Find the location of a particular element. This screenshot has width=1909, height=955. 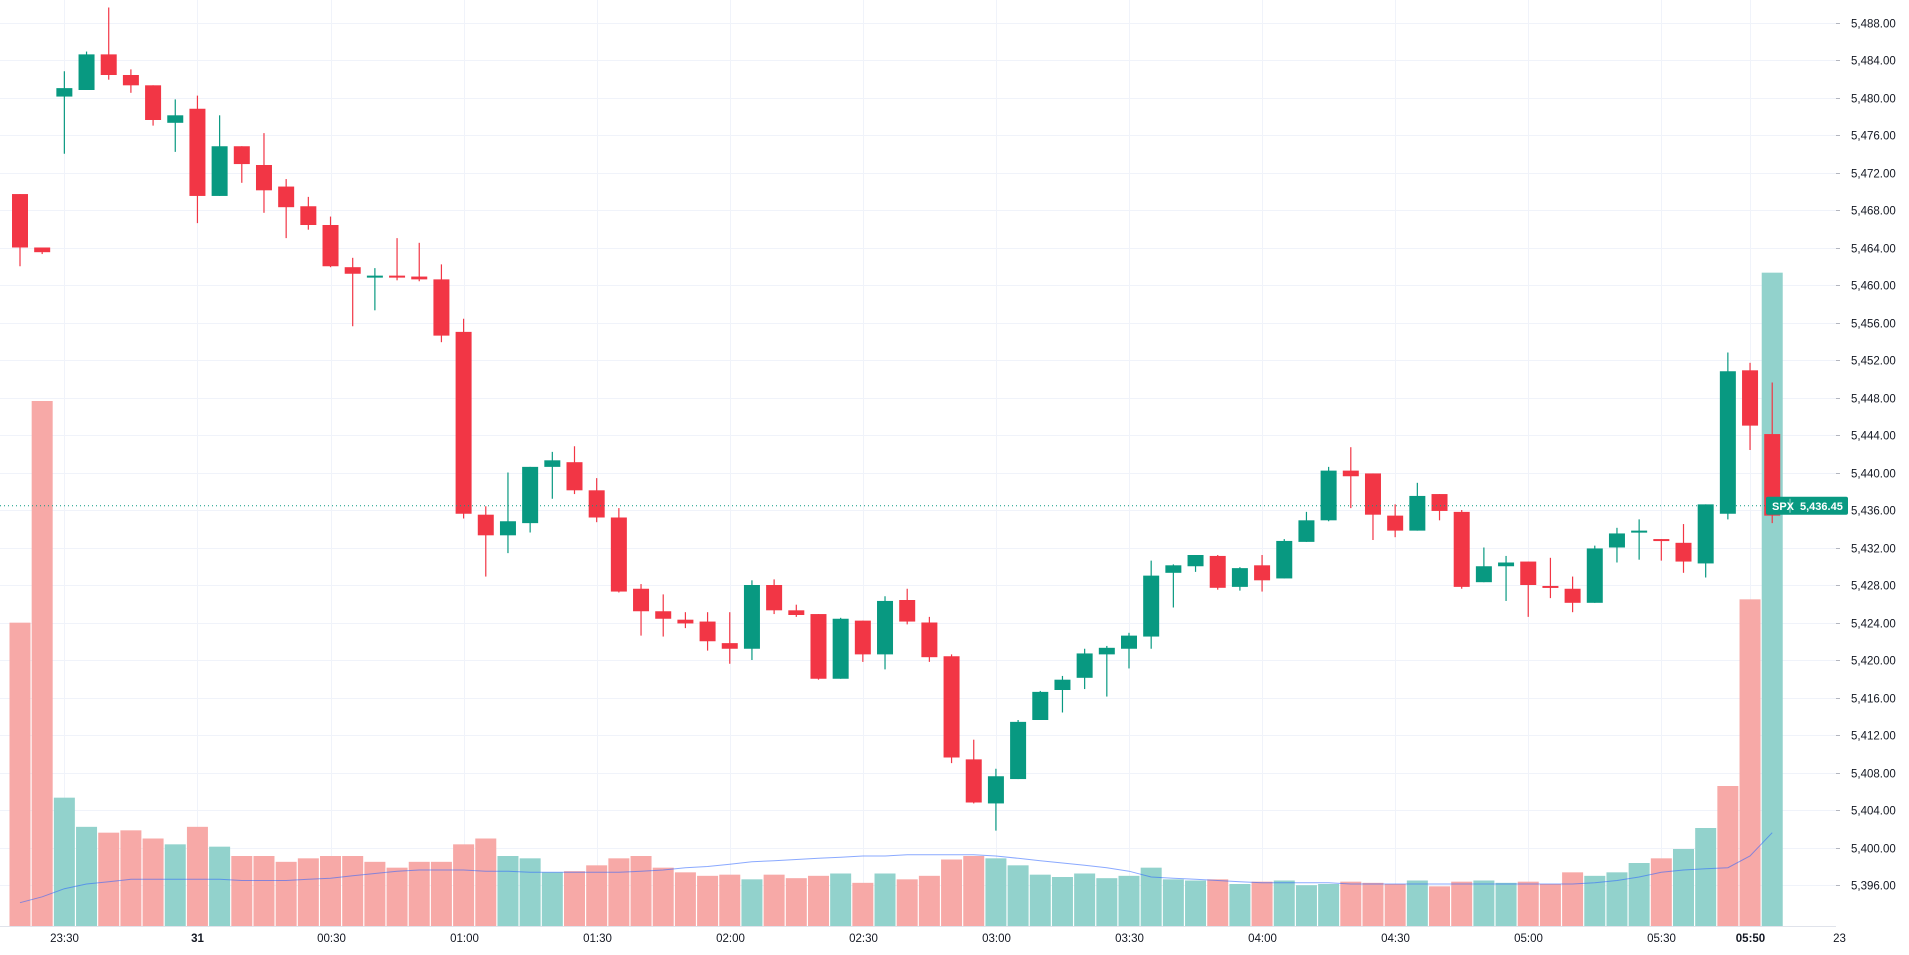

price-tick-label: 5,468.00 is located at coordinates (1873, 212).